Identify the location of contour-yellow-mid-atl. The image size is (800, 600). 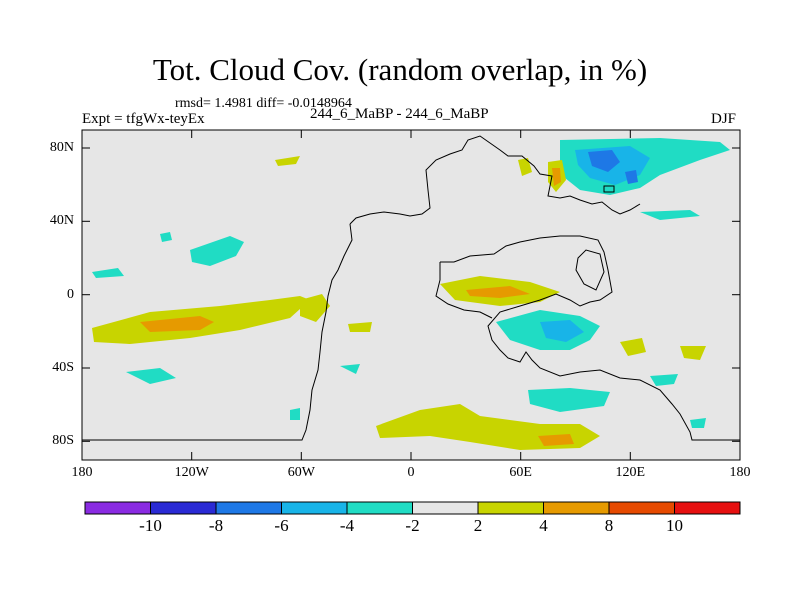
(315, 308).